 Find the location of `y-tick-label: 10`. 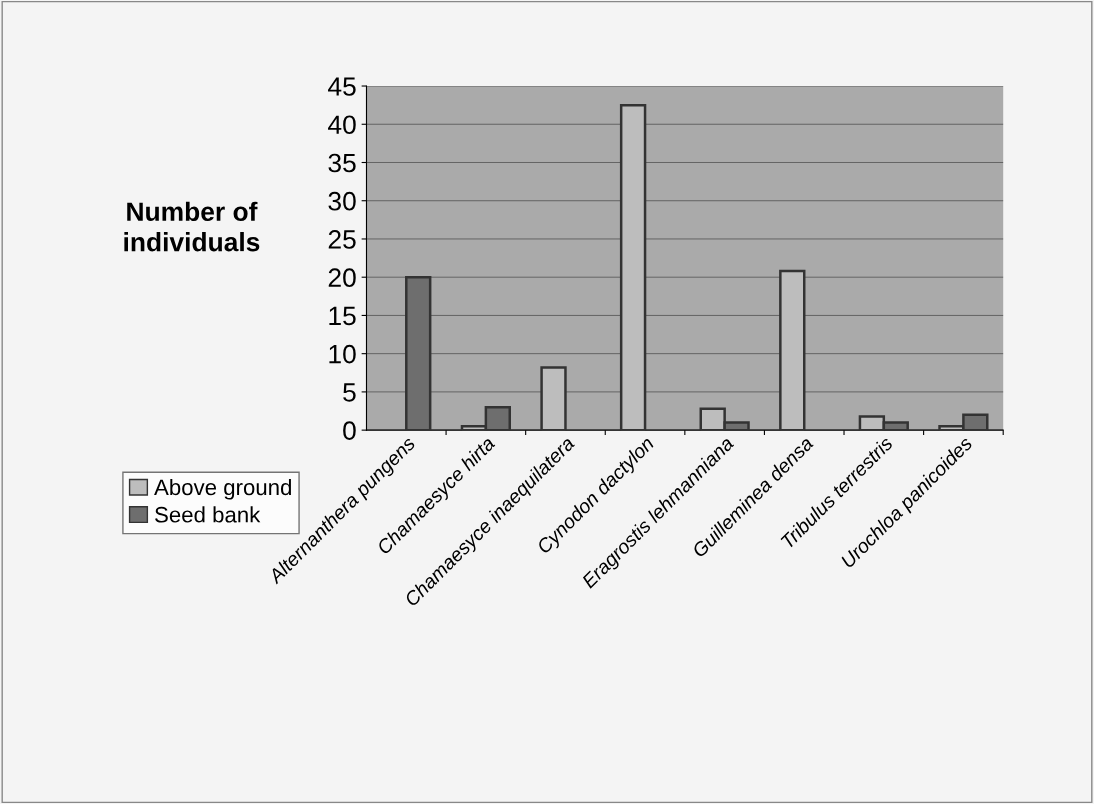

y-tick-label: 10 is located at coordinates (342, 354).